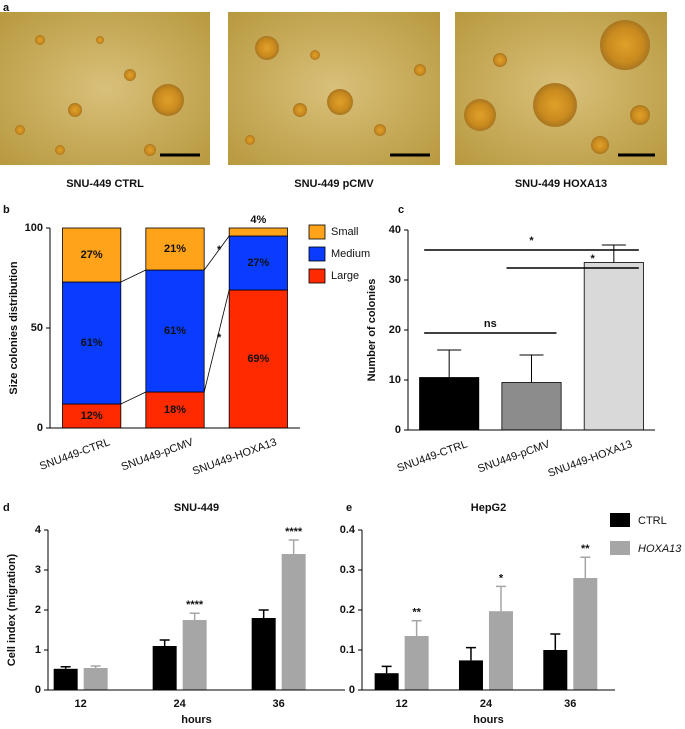  I want to click on y-tick-label: 10, so click(395, 380).